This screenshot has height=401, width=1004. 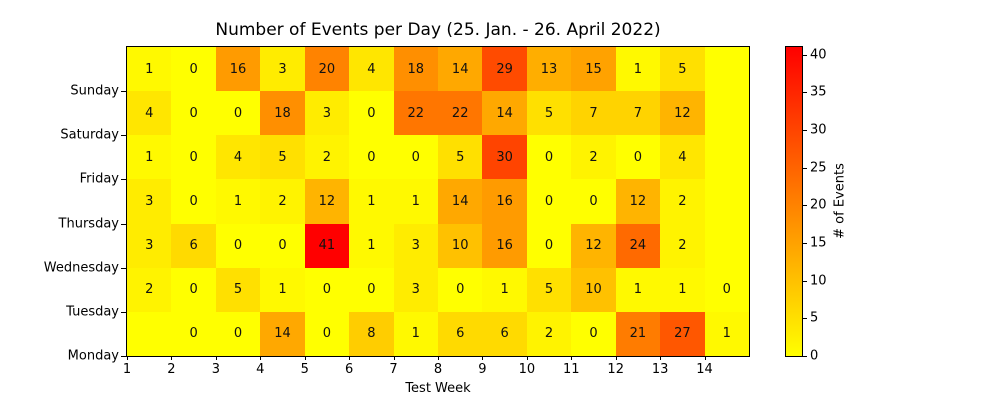 What do you see at coordinates (371, 333) in the screenshot?
I see `heatmap-cell: 8` at bounding box center [371, 333].